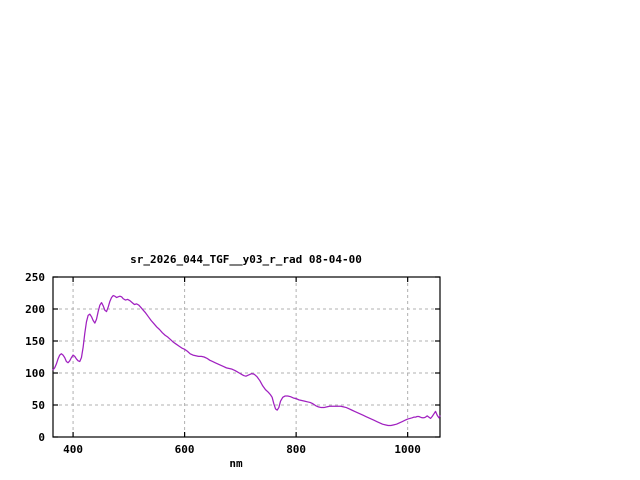  I want to click on x-tick-label: 800, so click(296, 449).